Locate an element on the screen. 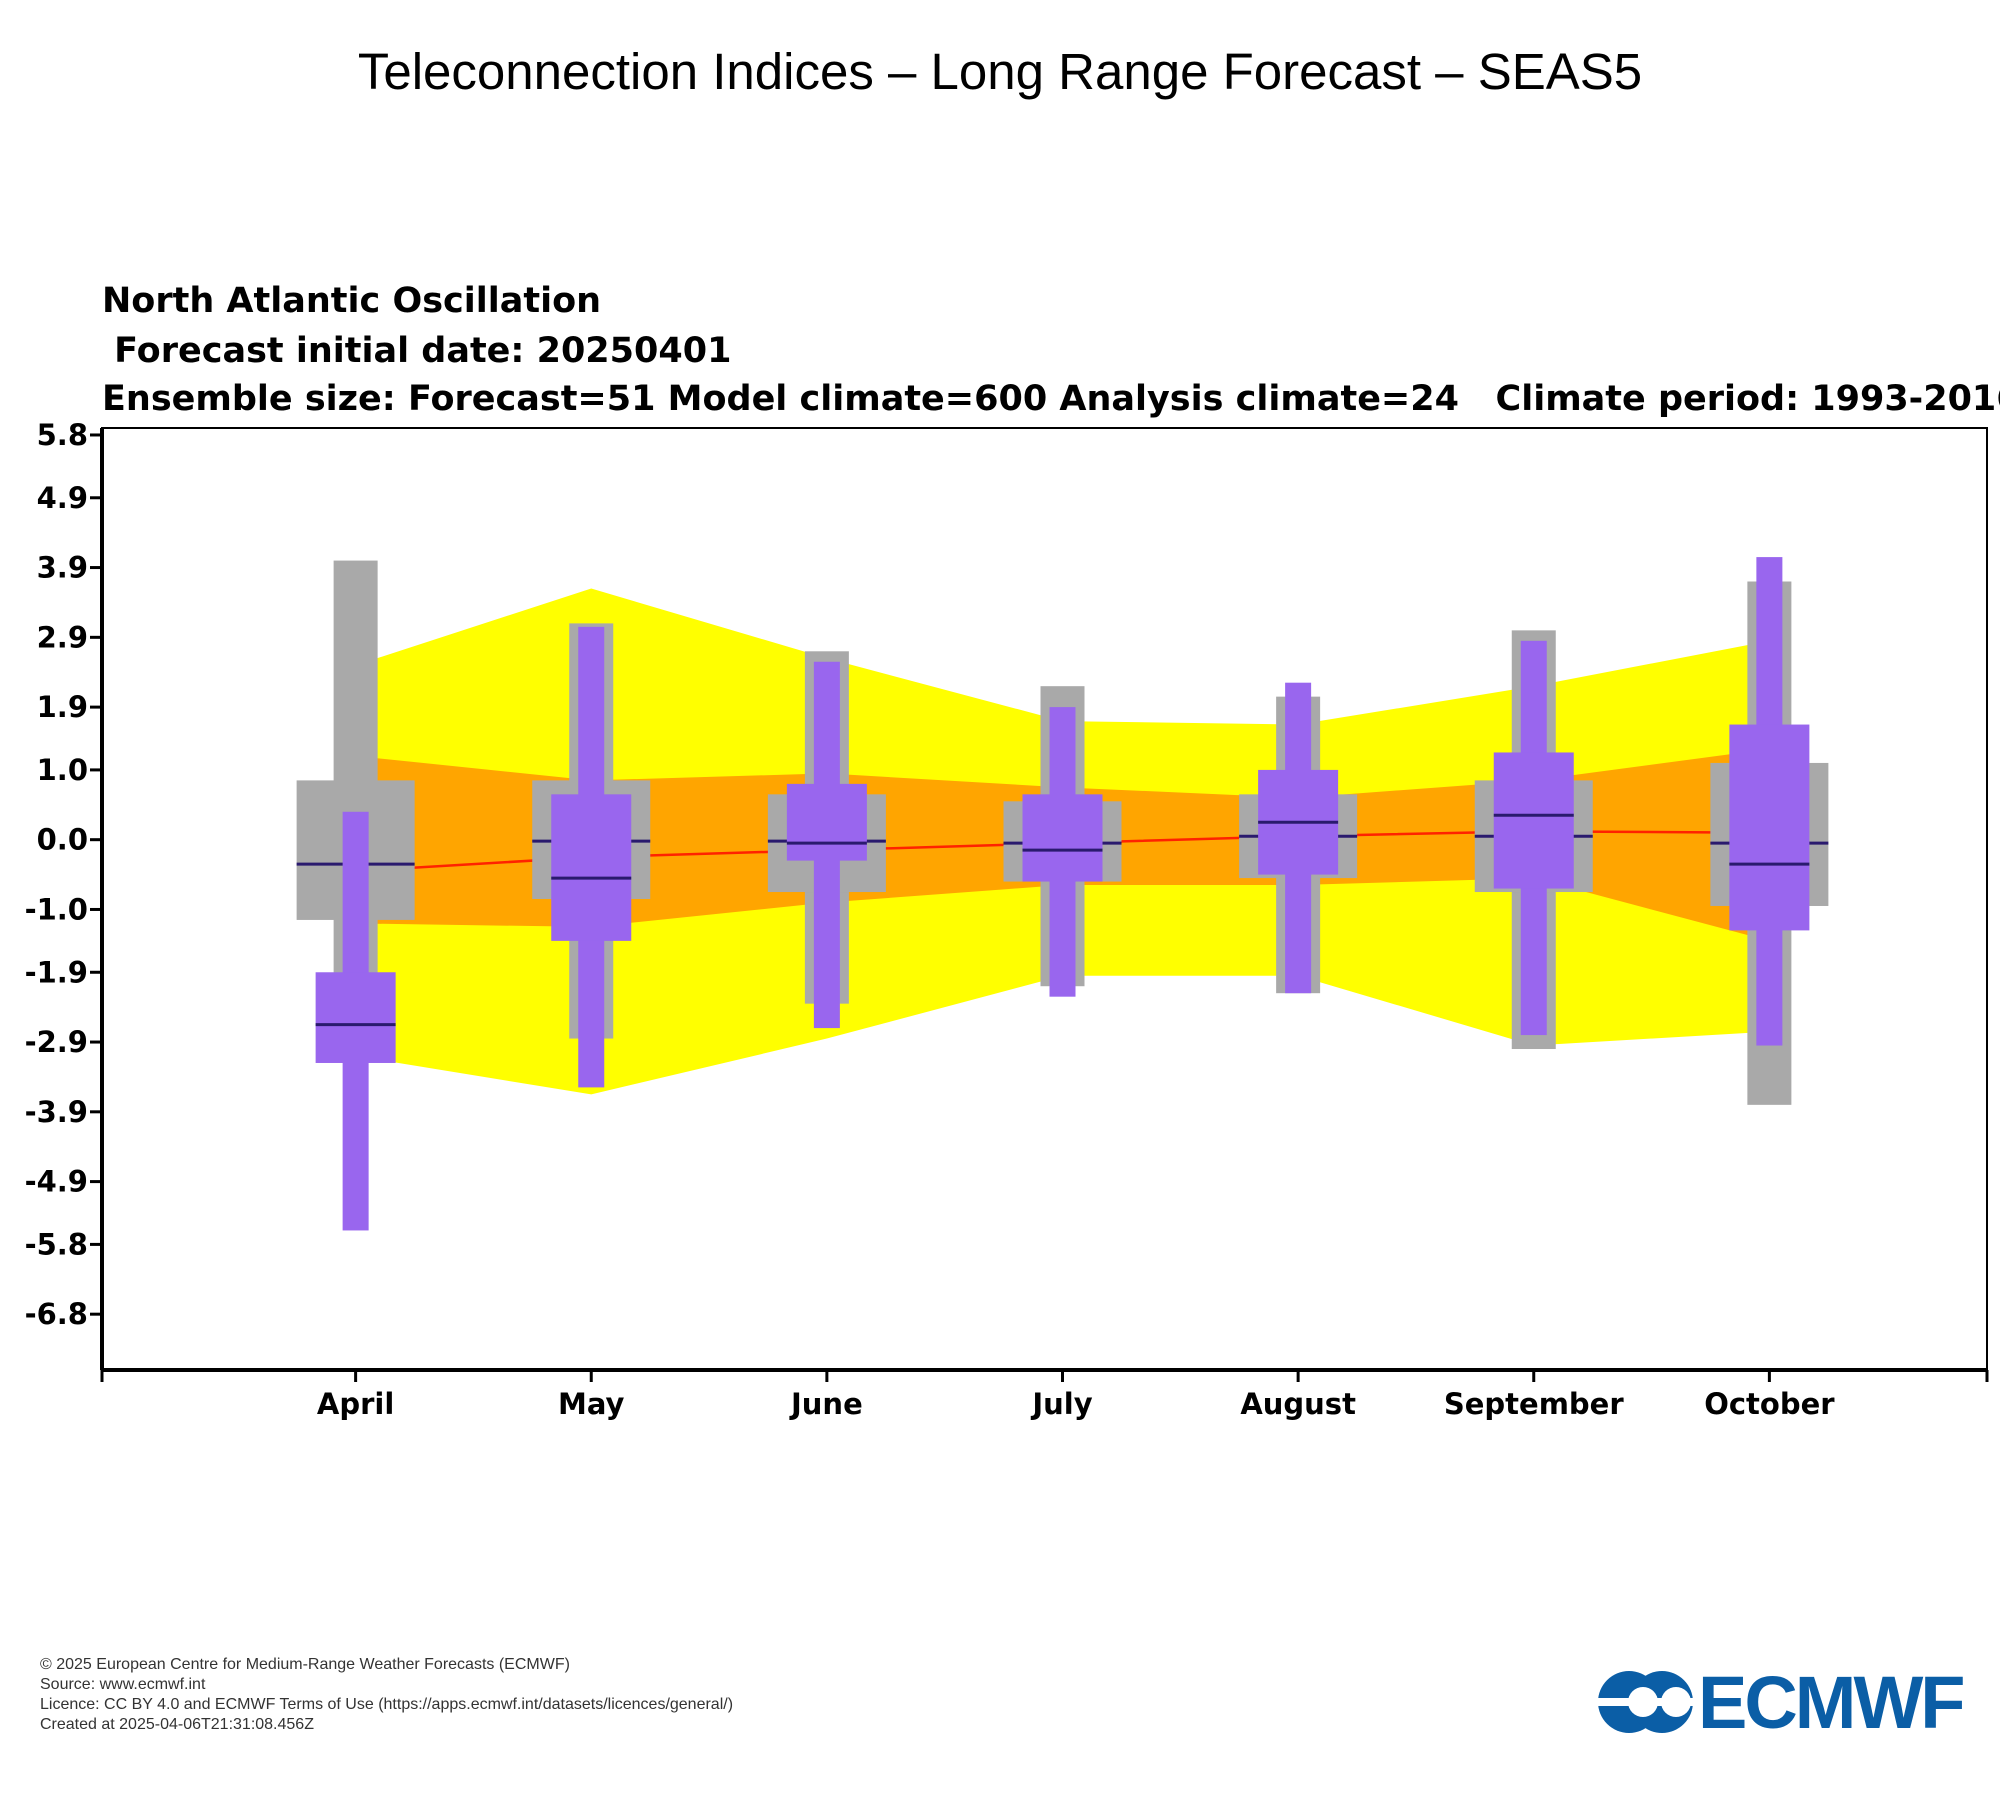  forecast-may-box is located at coordinates (591, 867).